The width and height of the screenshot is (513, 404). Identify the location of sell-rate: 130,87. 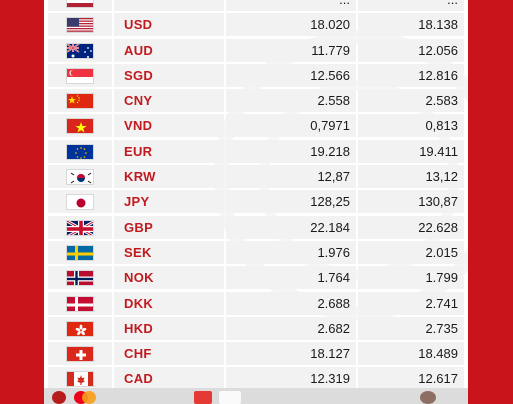
(438, 202).